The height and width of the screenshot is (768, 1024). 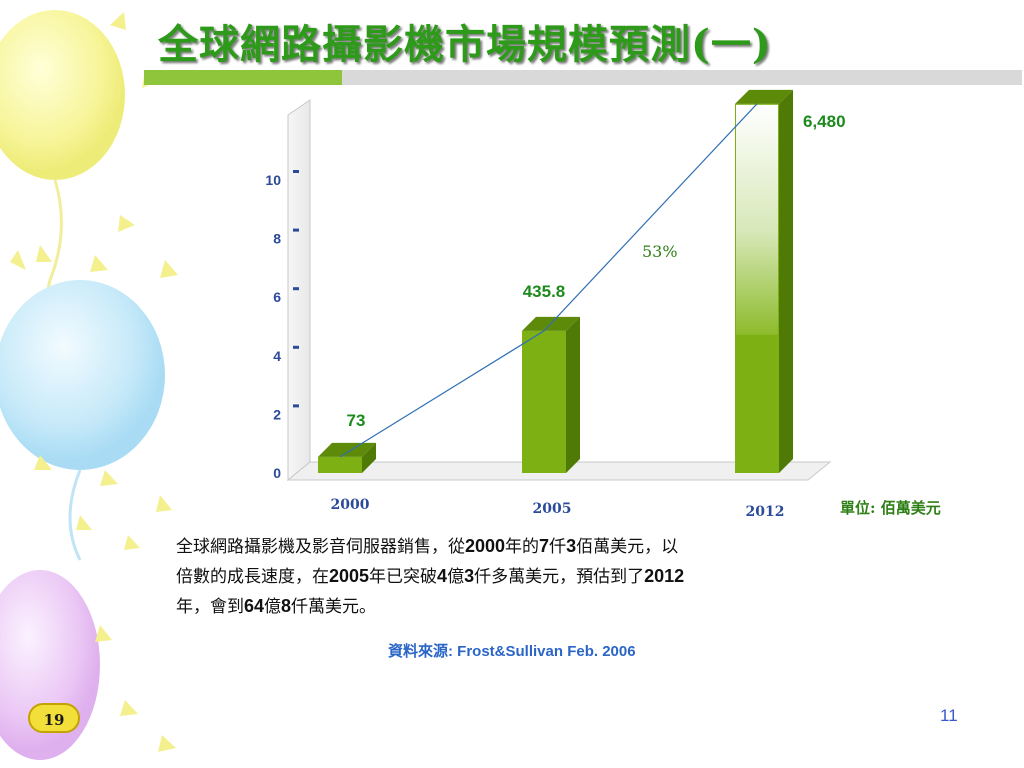 I want to click on balloon-blue-icon, so click(x=82, y=420).